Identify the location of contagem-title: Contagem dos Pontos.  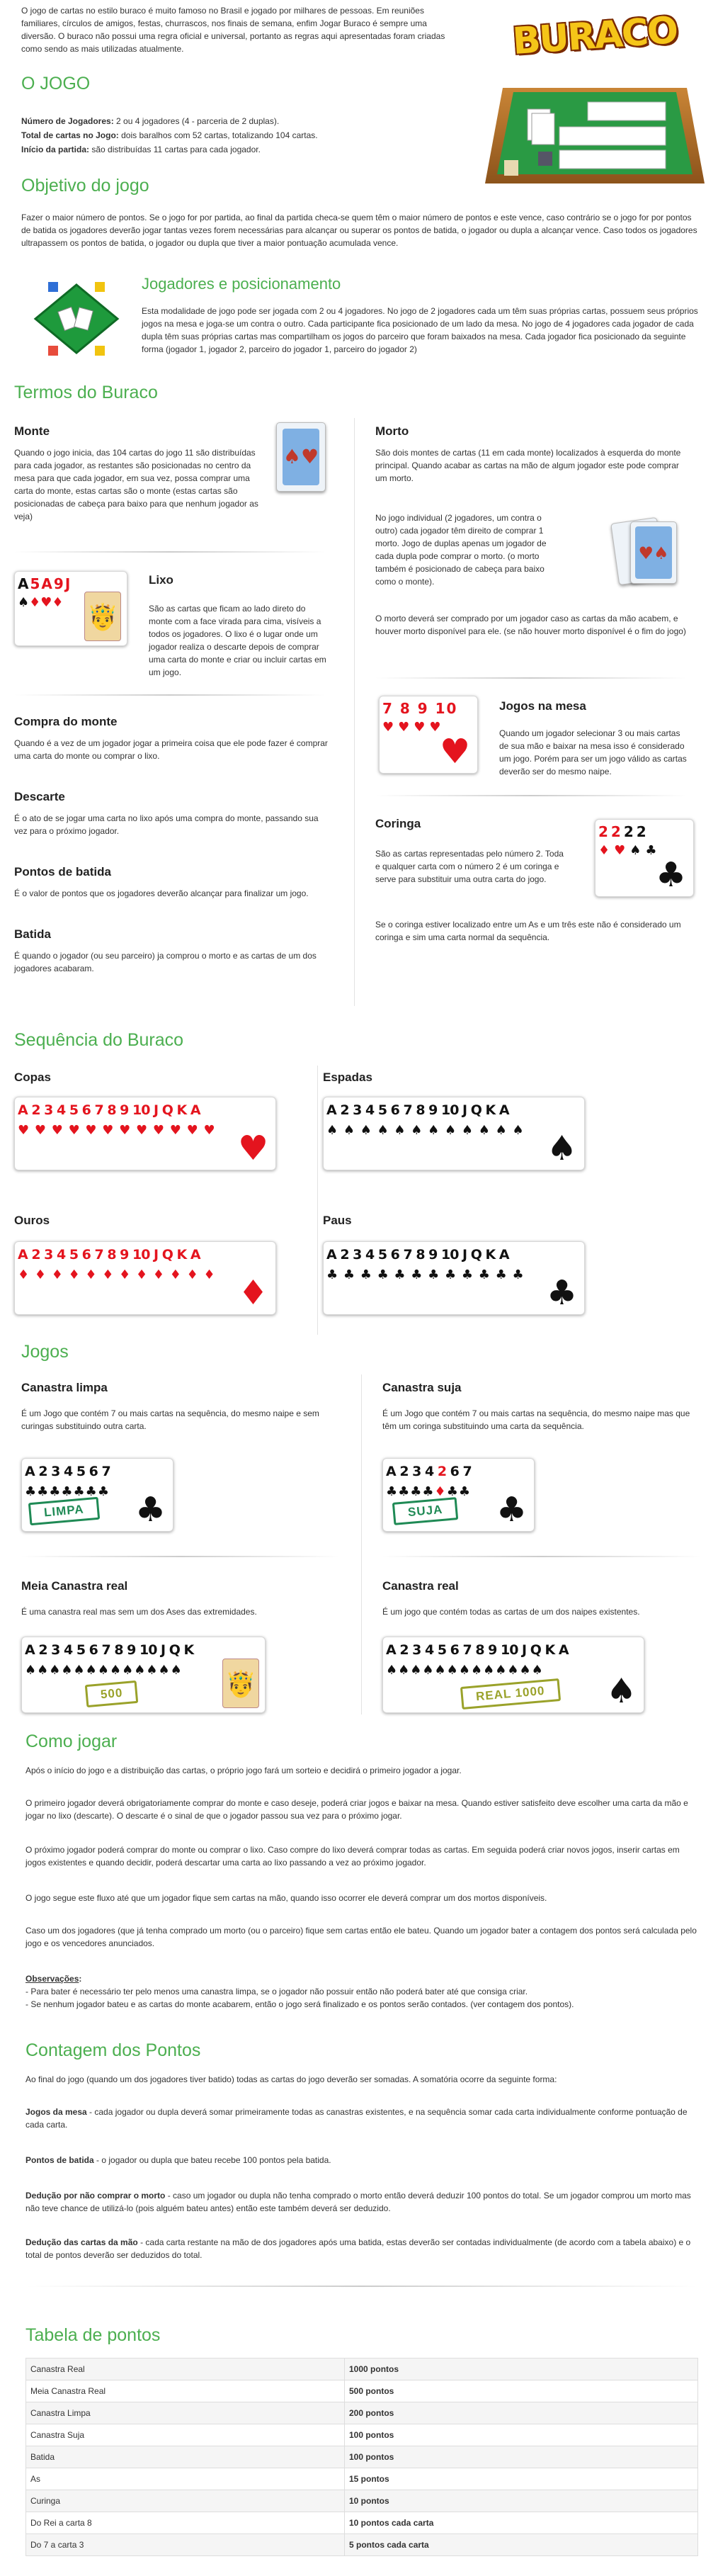
(113, 2050).